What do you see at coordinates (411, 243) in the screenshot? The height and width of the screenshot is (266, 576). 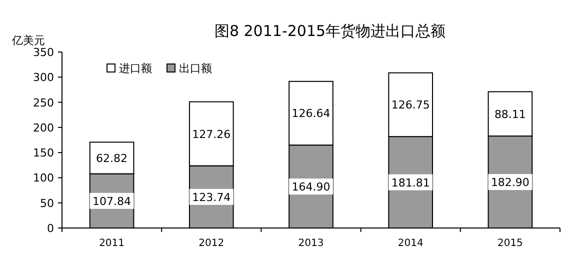 I see `x-tick-label: 2014` at bounding box center [411, 243].